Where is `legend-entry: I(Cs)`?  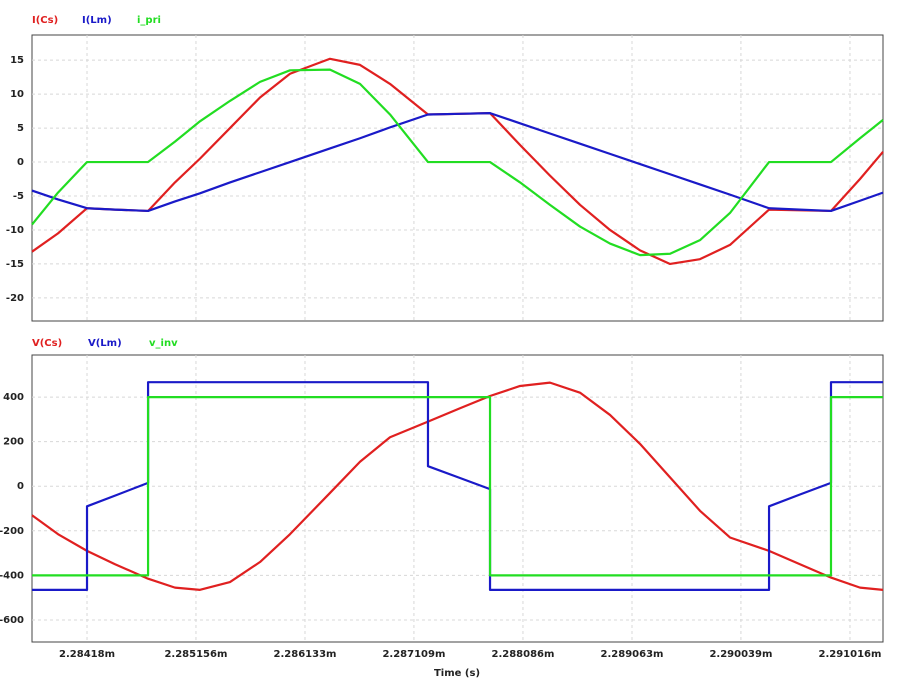
legend-entry: I(Cs) is located at coordinates (45, 20).